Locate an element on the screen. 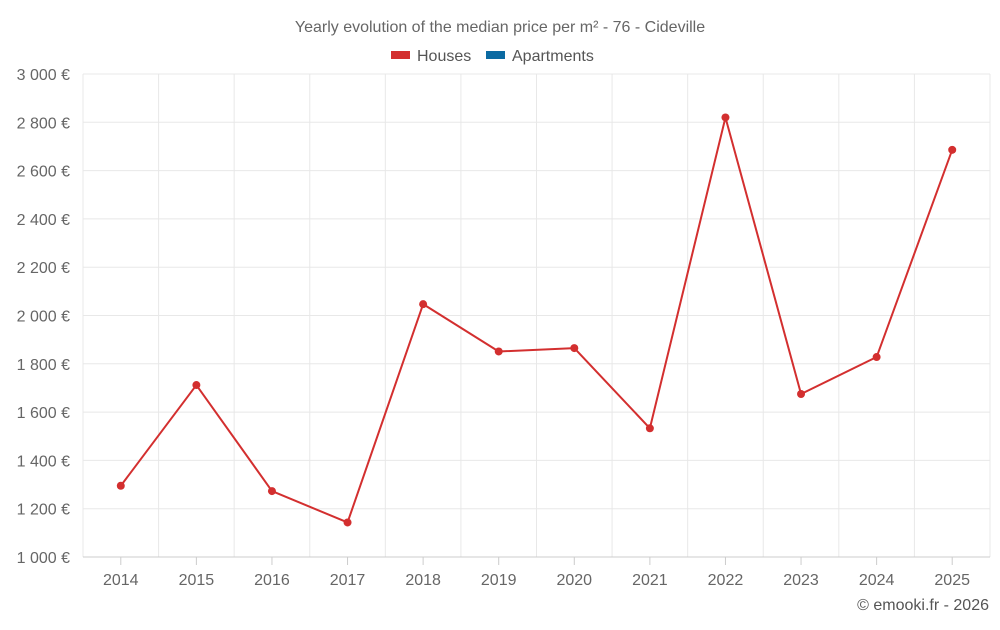 Image resolution: width=1000 pixels, height=630 pixels. y-tick-label: 3 000 € is located at coordinates (43, 75).